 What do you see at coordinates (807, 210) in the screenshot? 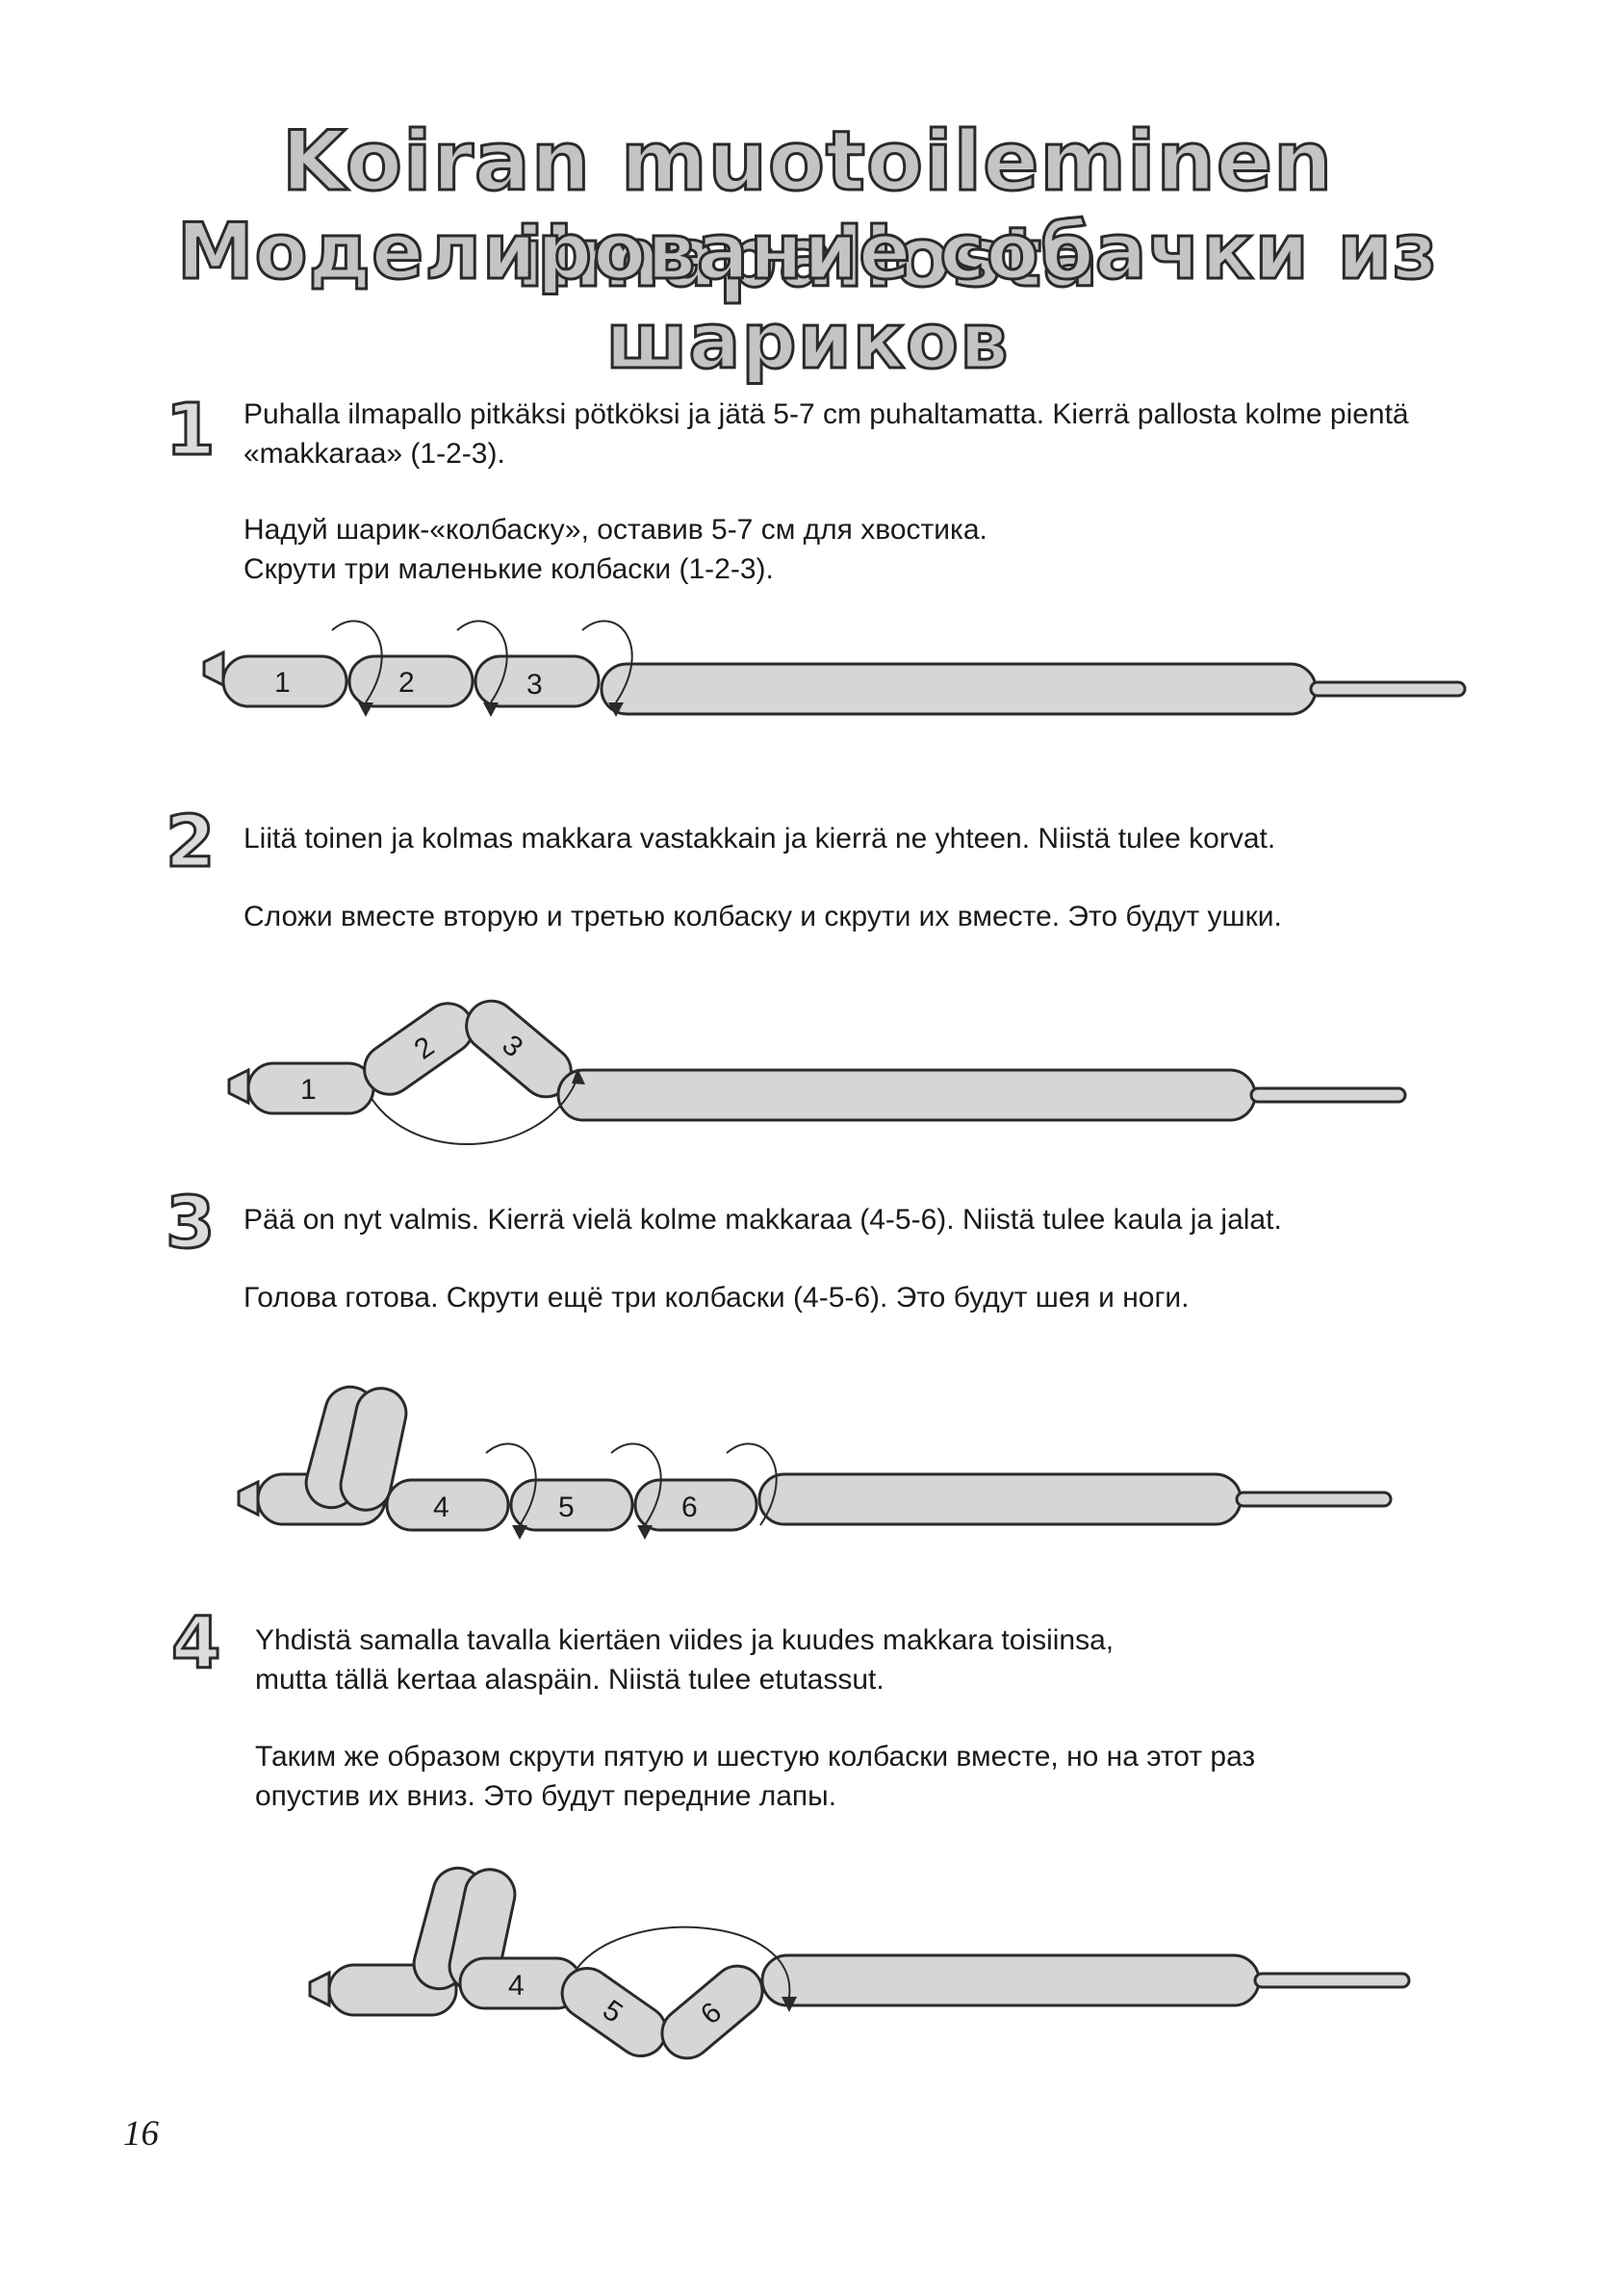
I see `title-finnish: Koiran muotoileminen ilmapallosta` at bounding box center [807, 210].